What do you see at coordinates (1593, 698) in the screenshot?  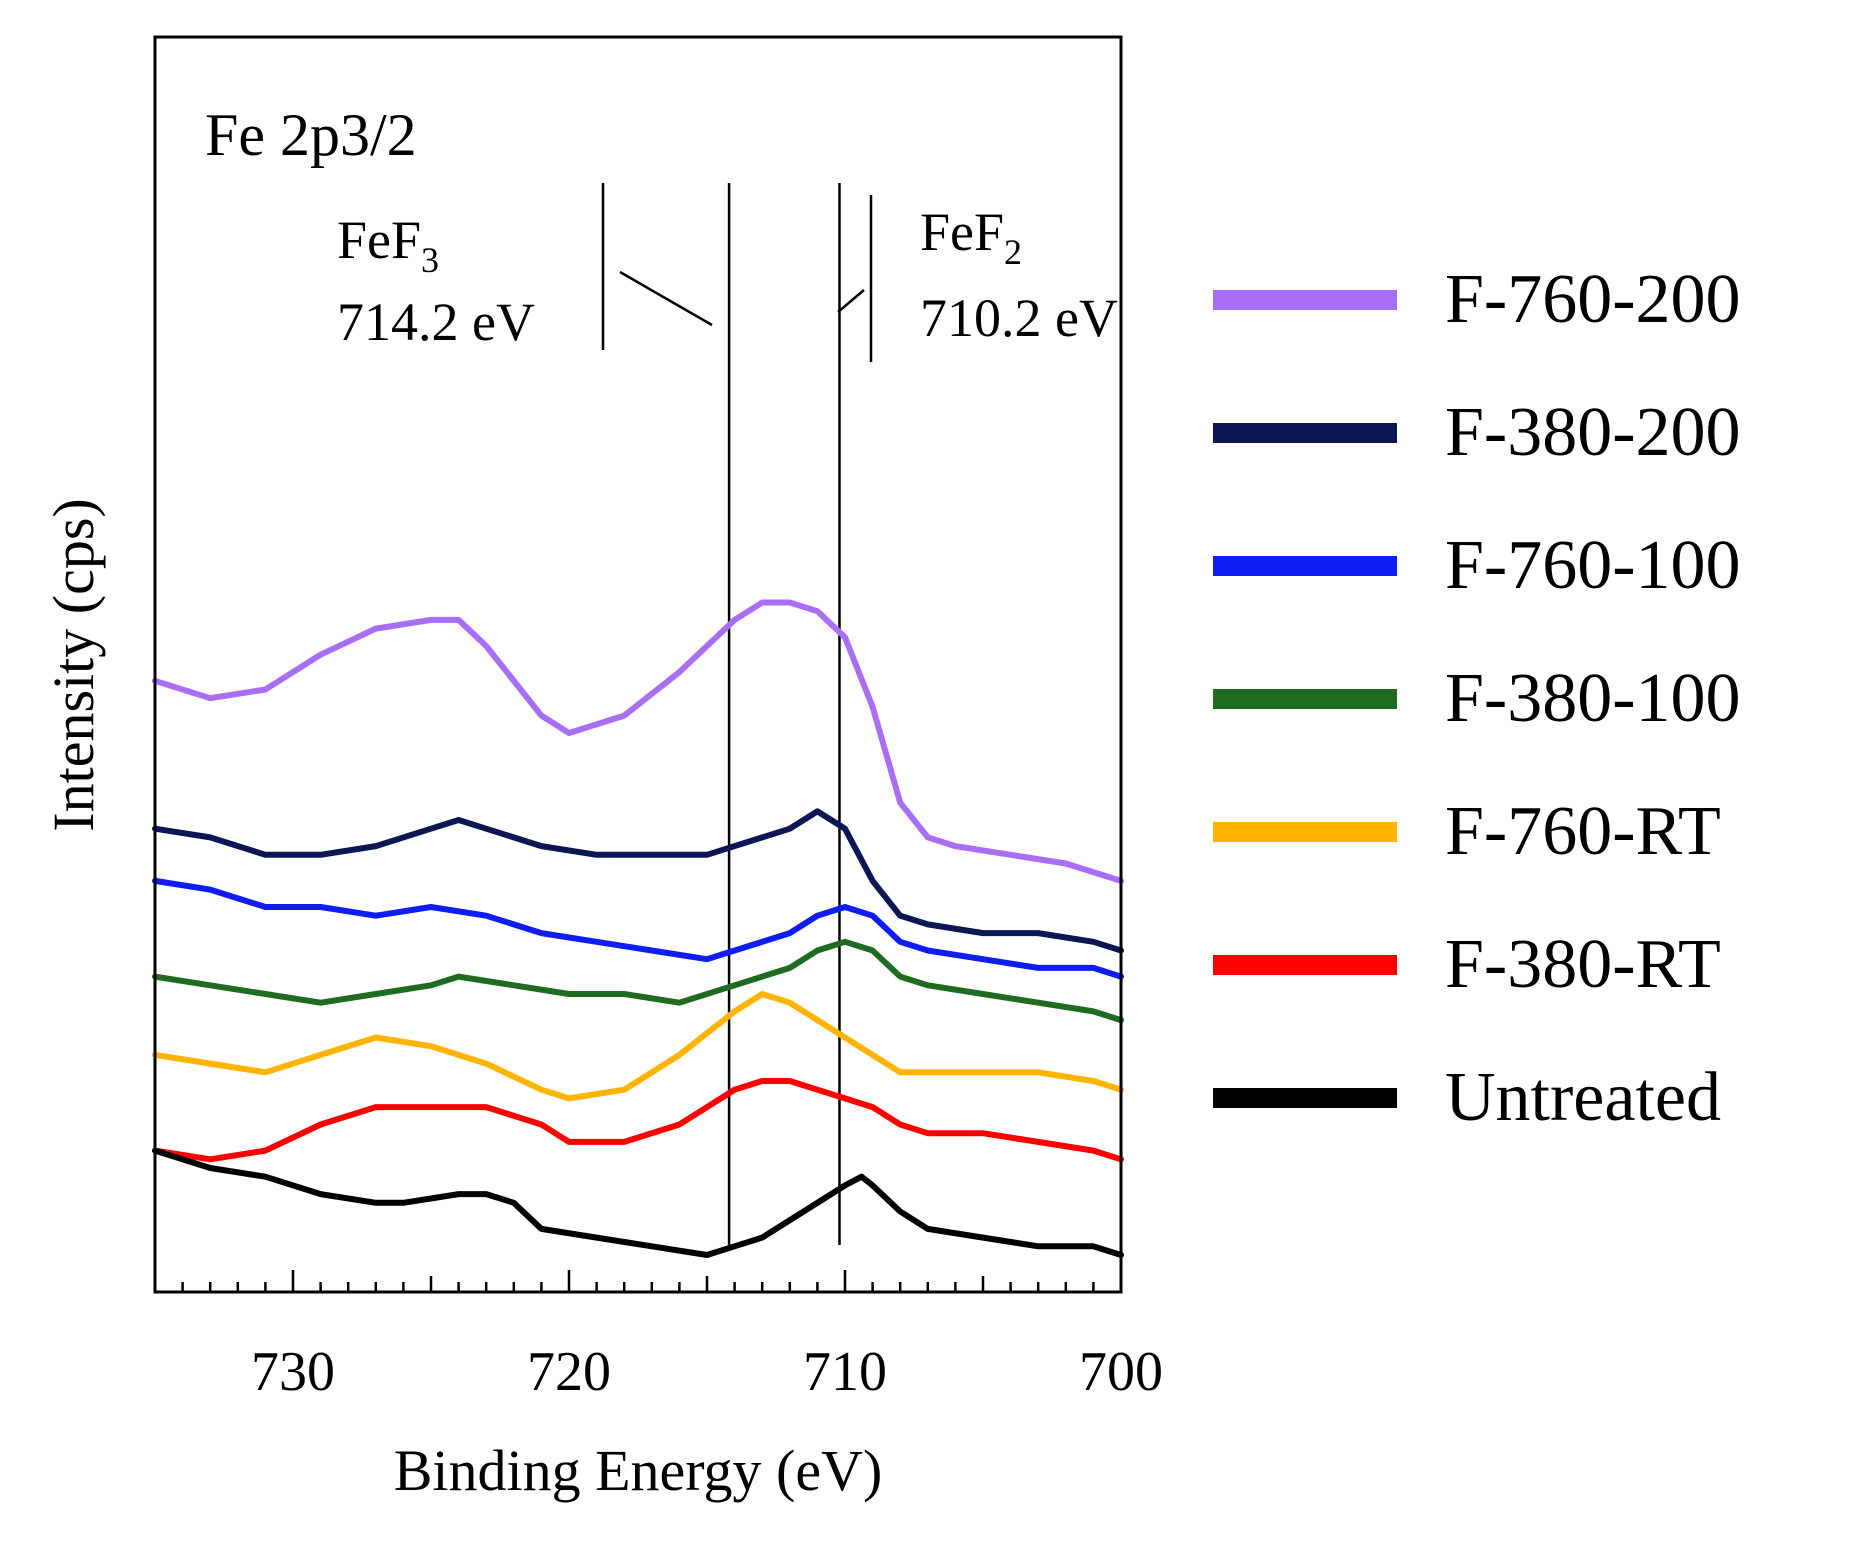 I see `legend-label-F-380-100: F-380-100` at bounding box center [1593, 698].